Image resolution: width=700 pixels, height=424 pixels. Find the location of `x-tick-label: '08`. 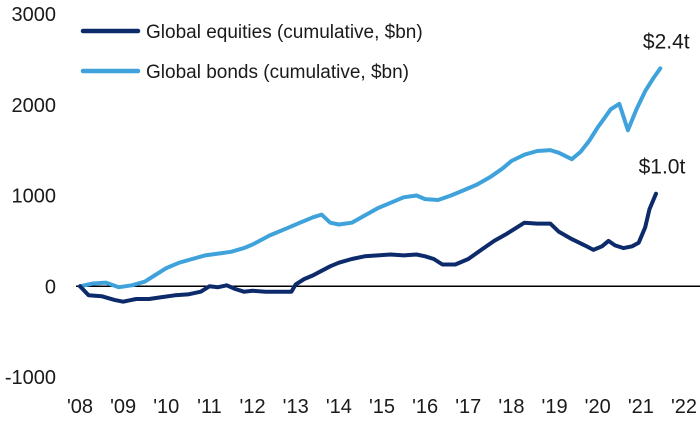

x-tick-label: '08 is located at coordinates (80, 407).